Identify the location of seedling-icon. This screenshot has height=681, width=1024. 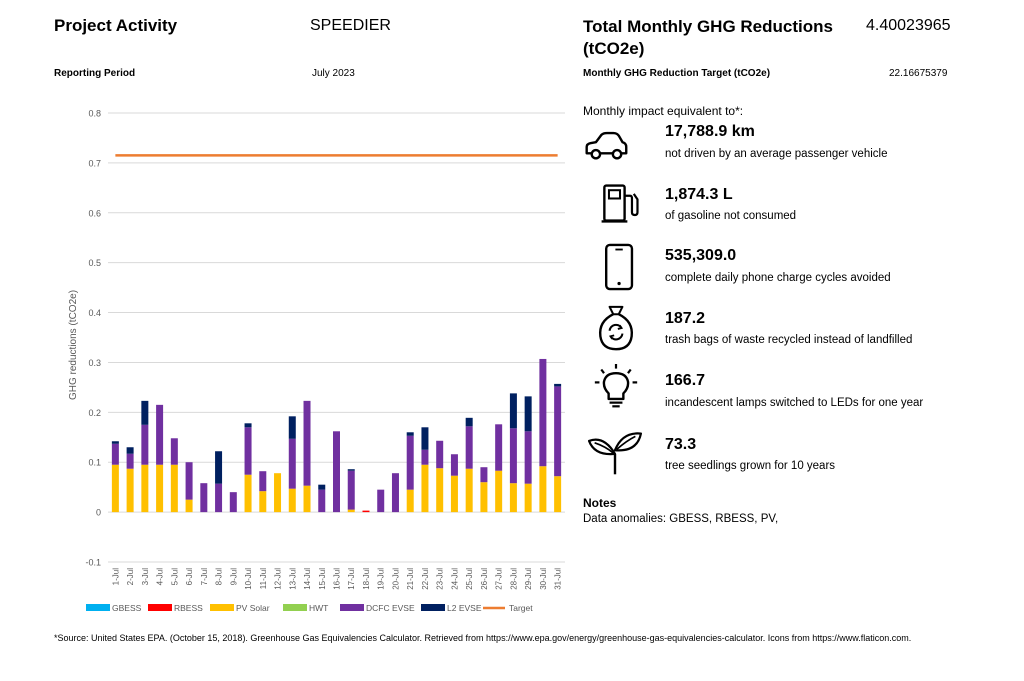
(615, 453).